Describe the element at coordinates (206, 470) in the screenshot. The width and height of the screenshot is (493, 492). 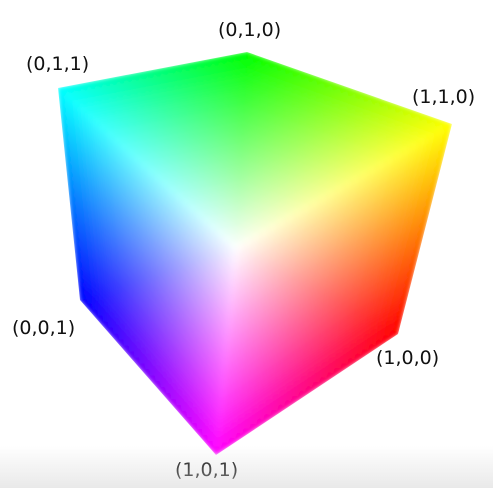
I see `vertex-label-bottom: (1,0,1)` at that location.